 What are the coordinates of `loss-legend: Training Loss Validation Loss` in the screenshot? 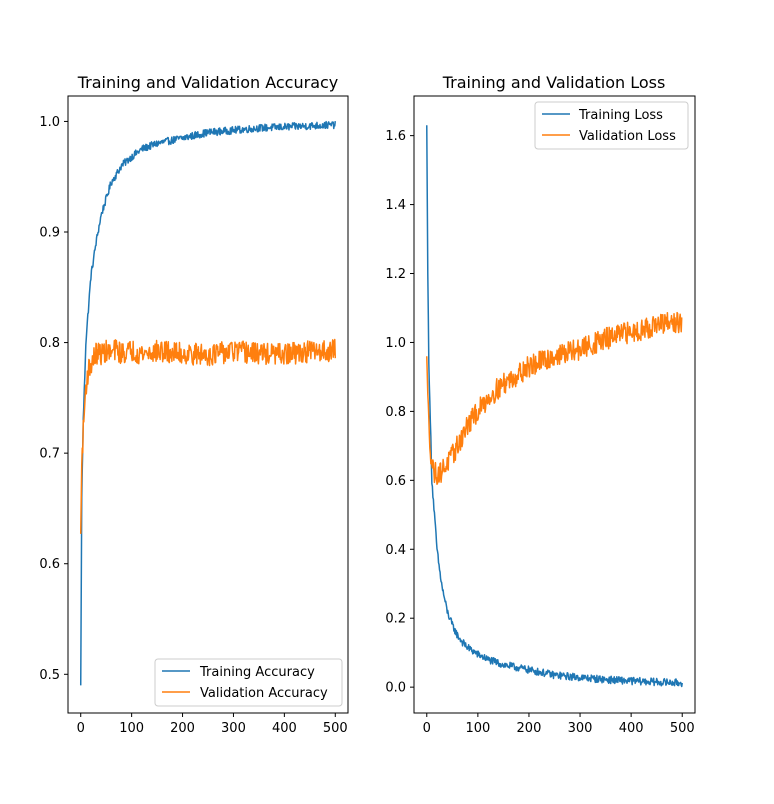 It's located at (611, 125).